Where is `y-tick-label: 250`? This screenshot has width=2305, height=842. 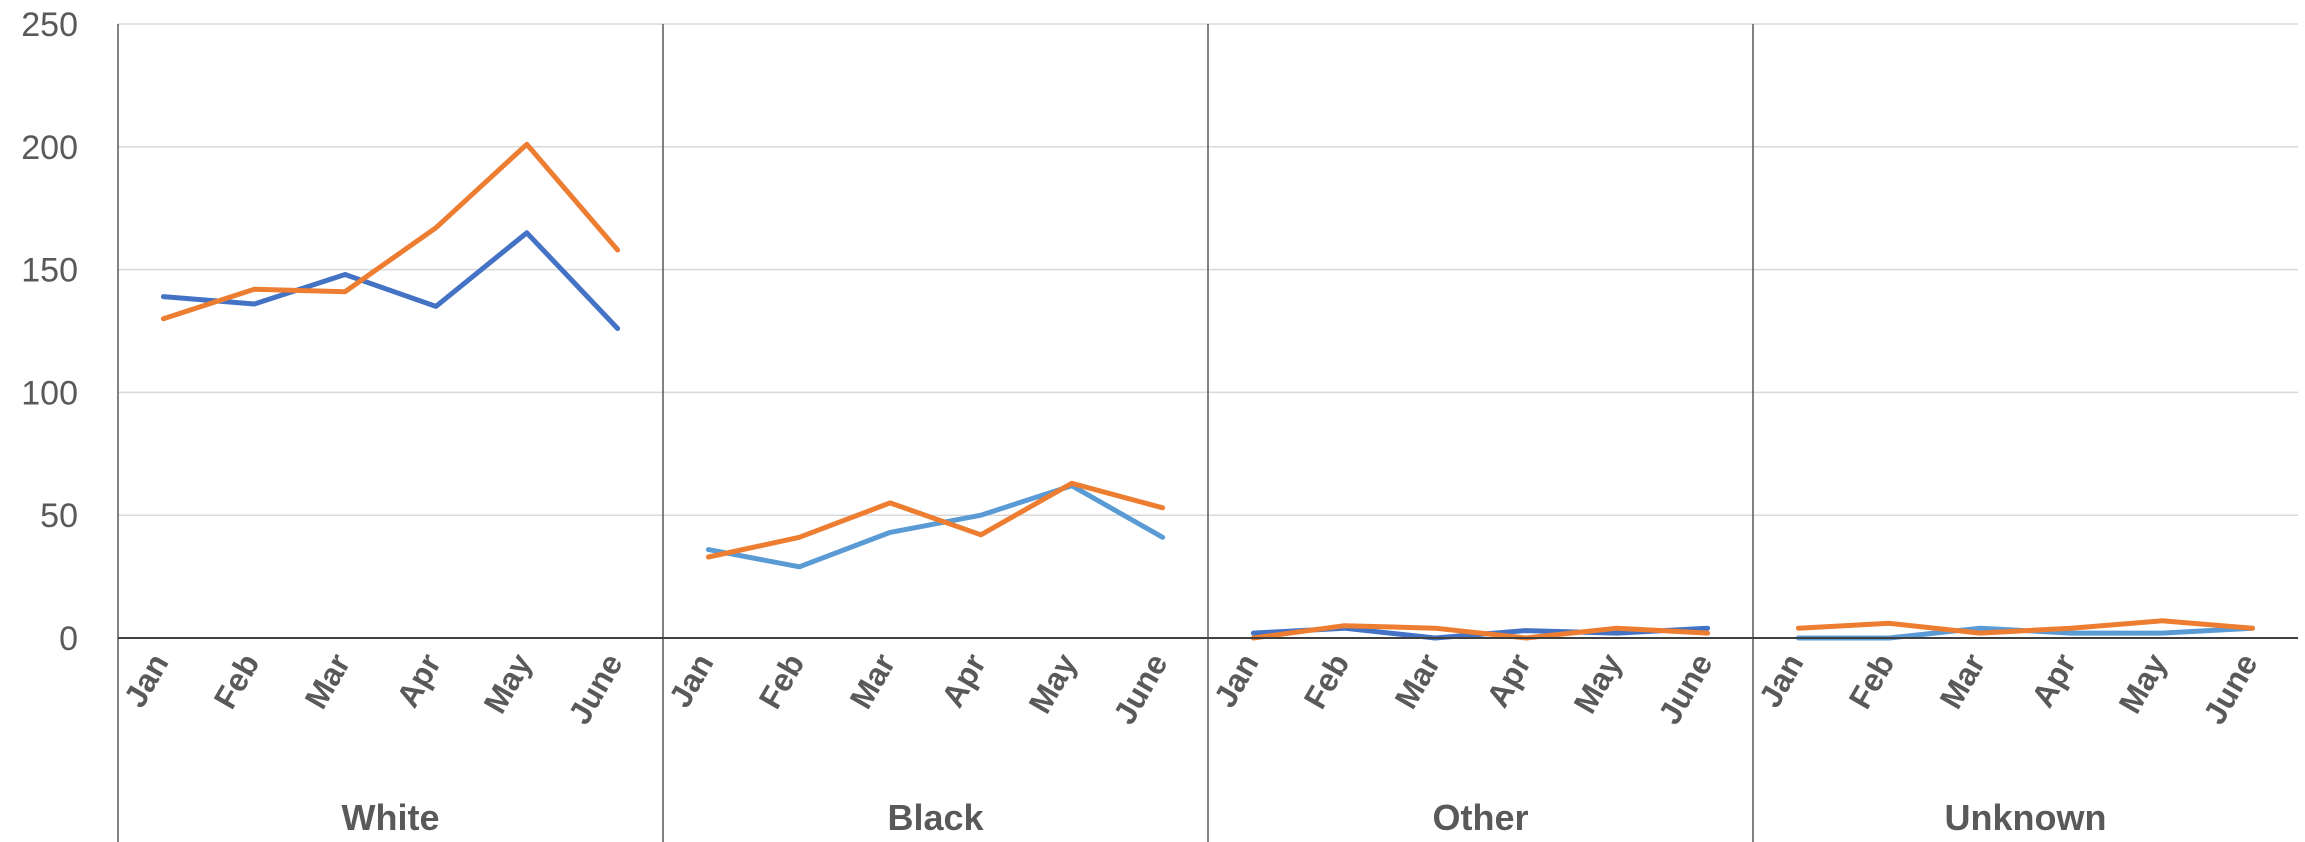
y-tick-label: 250 is located at coordinates (49, 25).